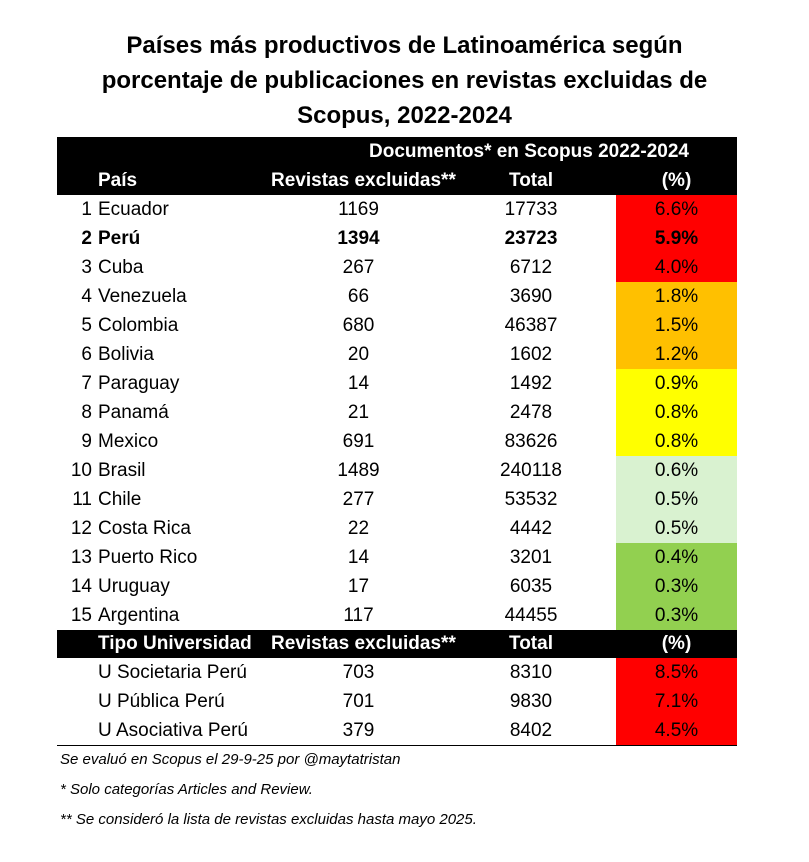 The image size is (809, 862). I want to click on excluded-cell: 20, so click(358, 354).